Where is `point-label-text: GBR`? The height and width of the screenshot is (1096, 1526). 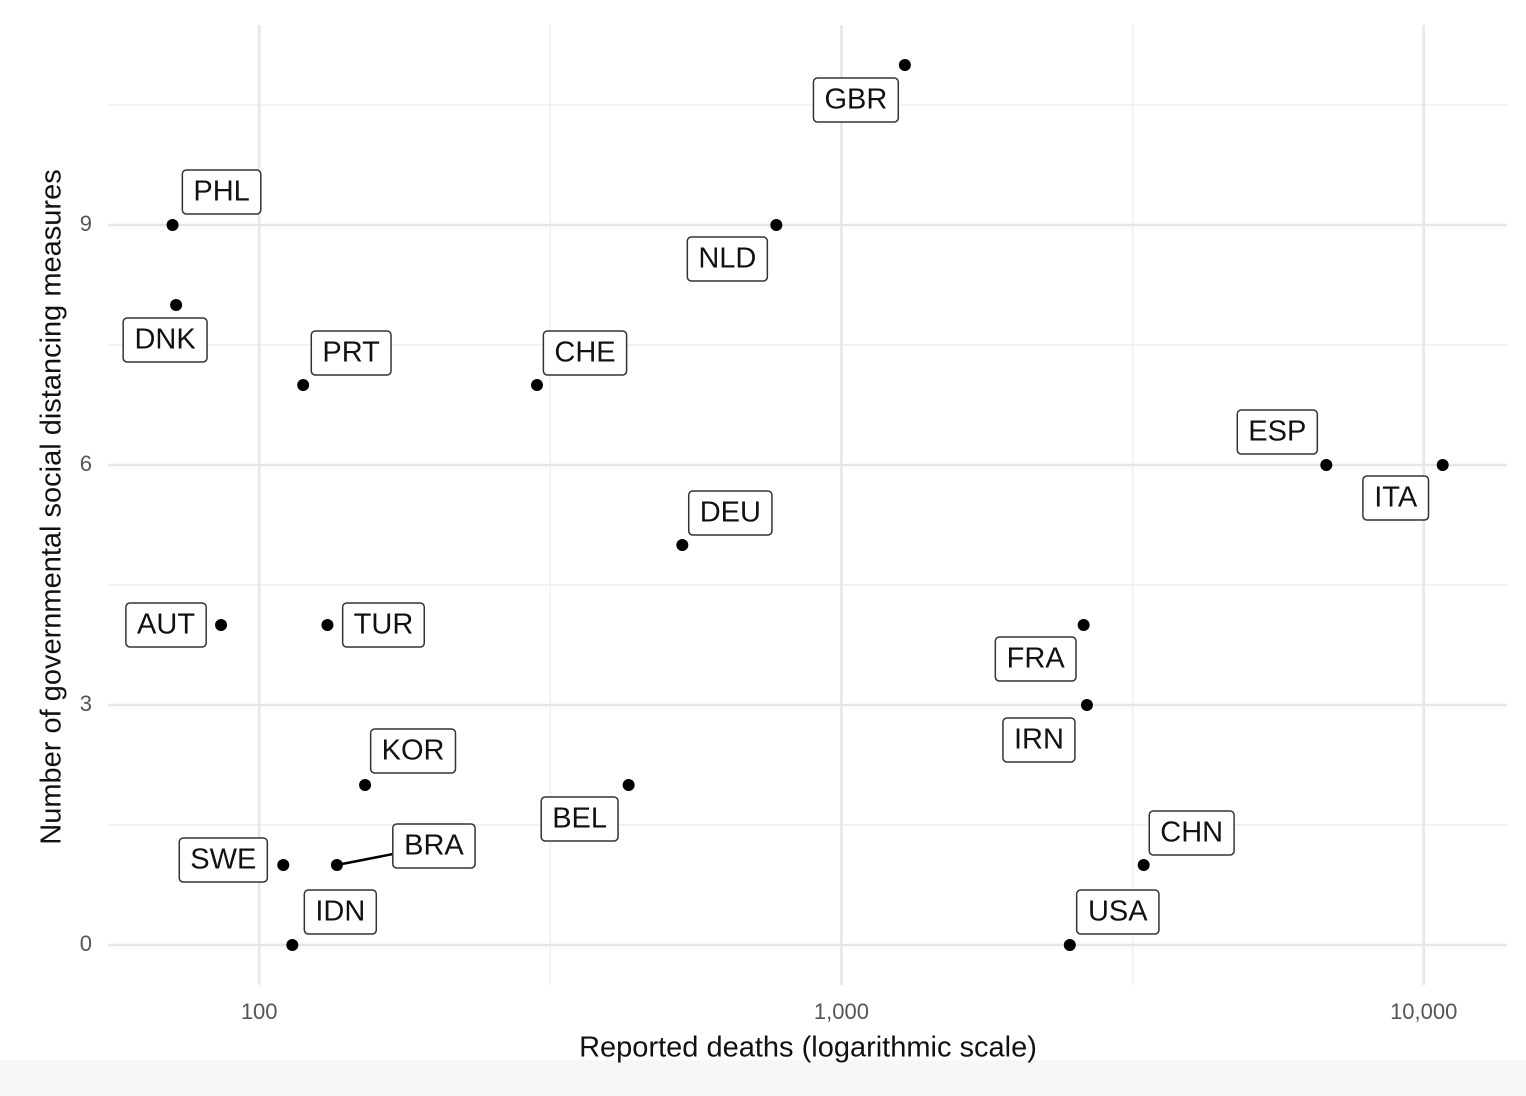 point-label-text: GBR is located at coordinates (855, 100).